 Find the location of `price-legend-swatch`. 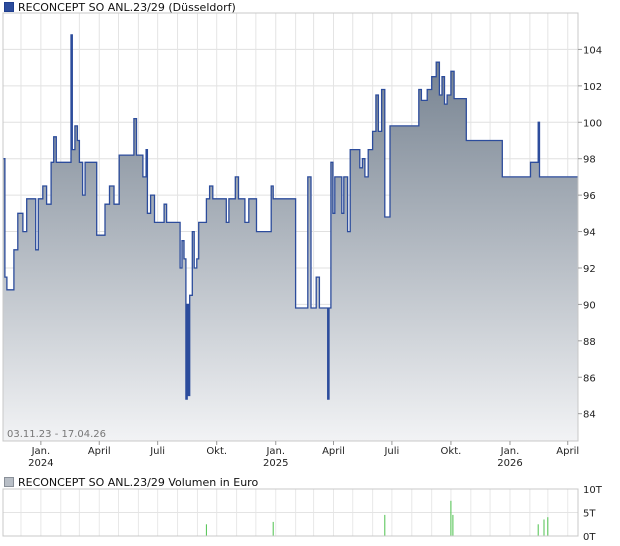

price-legend-swatch is located at coordinates (9, 7).